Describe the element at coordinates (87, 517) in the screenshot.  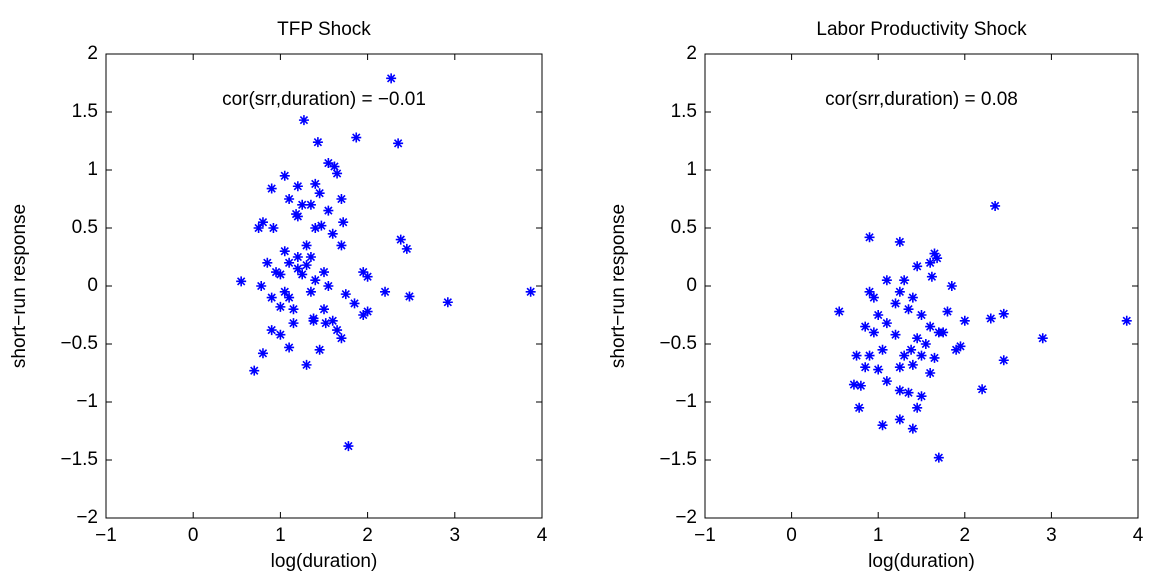
I see `y-tick-label: −2` at that location.